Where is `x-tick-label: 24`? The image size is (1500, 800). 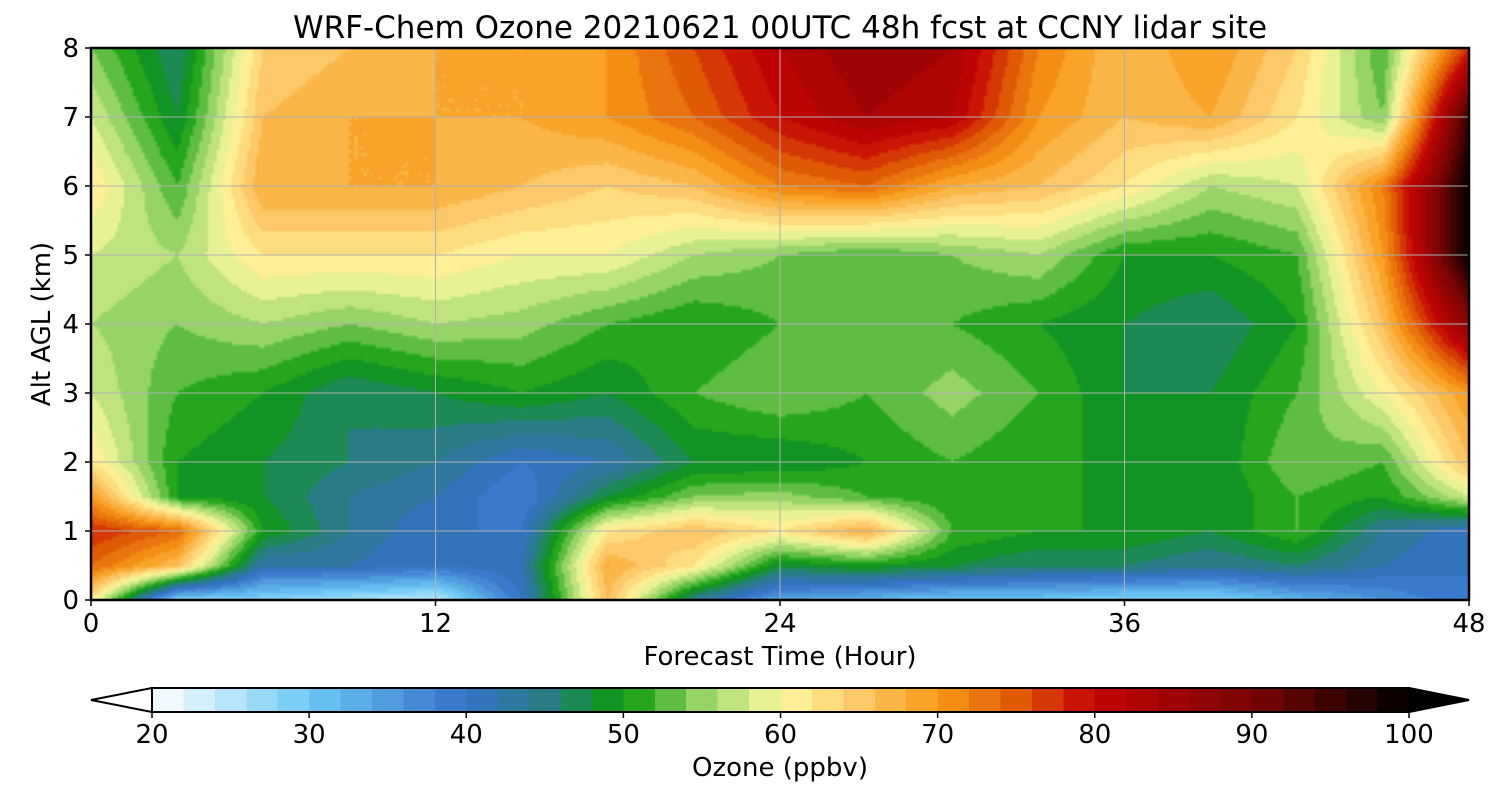
x-tick-label: 24 is located at coordinates (779, 624).